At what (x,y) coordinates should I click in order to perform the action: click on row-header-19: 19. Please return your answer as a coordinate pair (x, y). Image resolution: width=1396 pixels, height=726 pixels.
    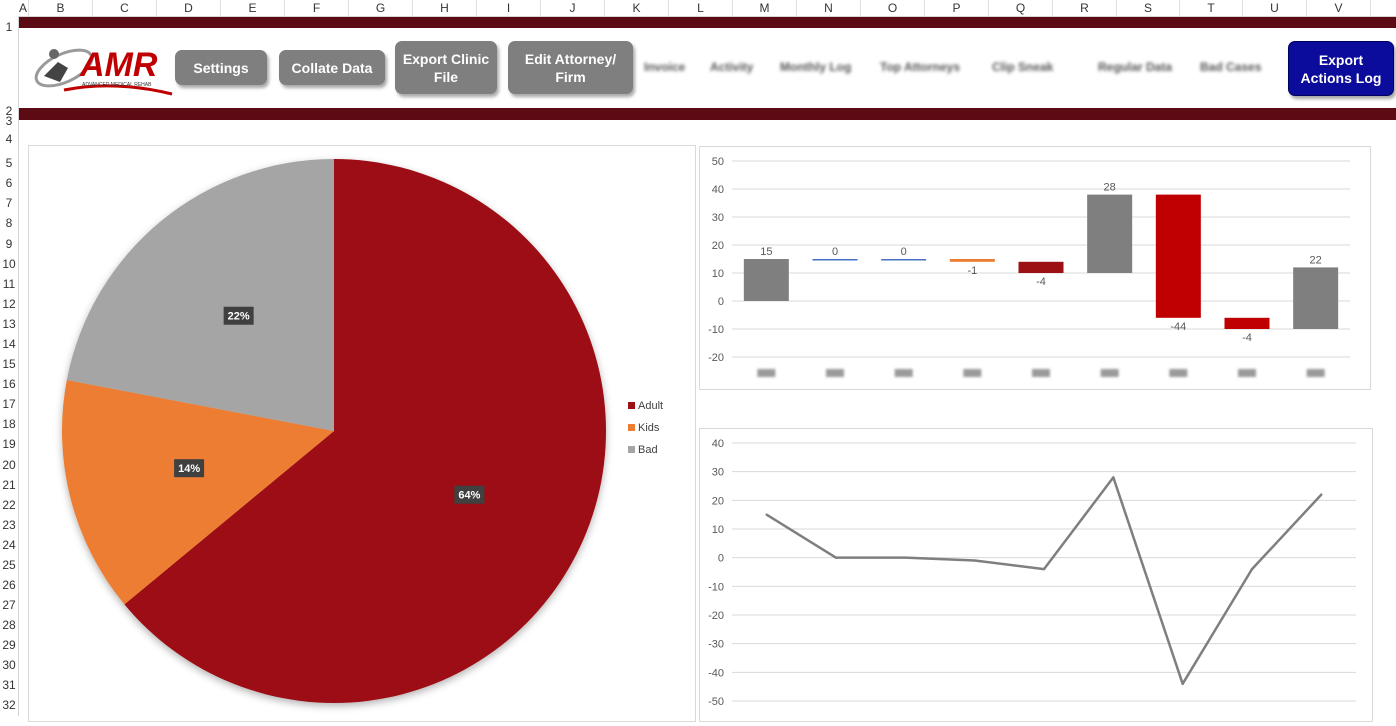
    Looking at the image, I should click on (9, 444).